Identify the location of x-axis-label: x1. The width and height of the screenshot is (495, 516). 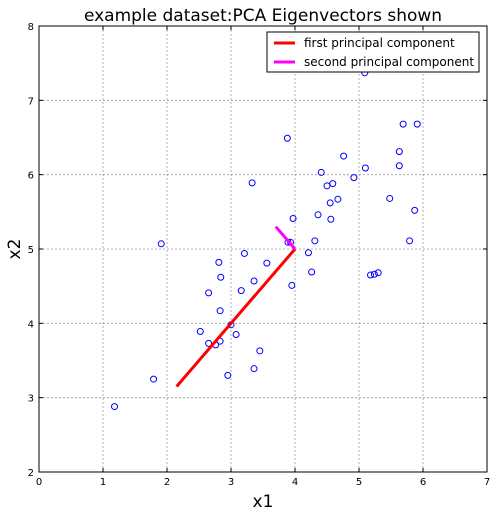
(263, 502).